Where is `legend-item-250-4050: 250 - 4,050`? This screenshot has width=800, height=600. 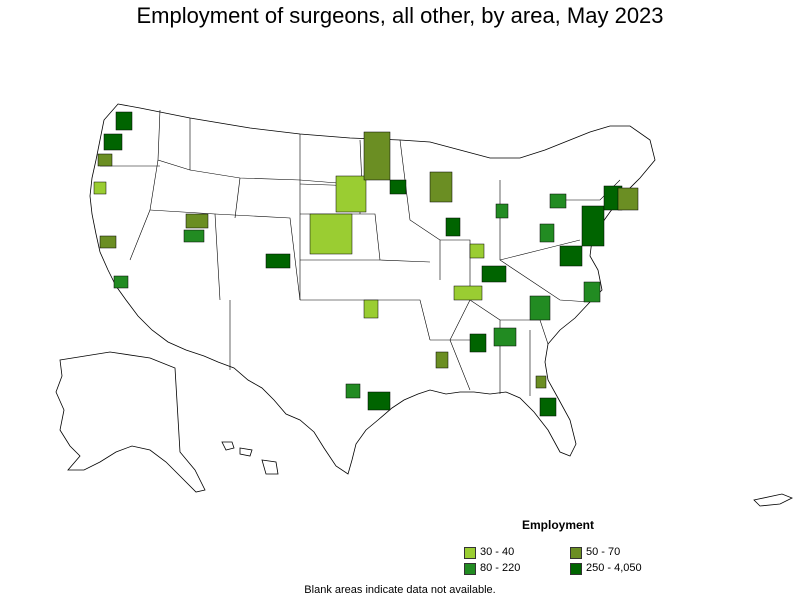 legend-item-250-4050: 250 - 4,050 is located at coordinates (606, 568).